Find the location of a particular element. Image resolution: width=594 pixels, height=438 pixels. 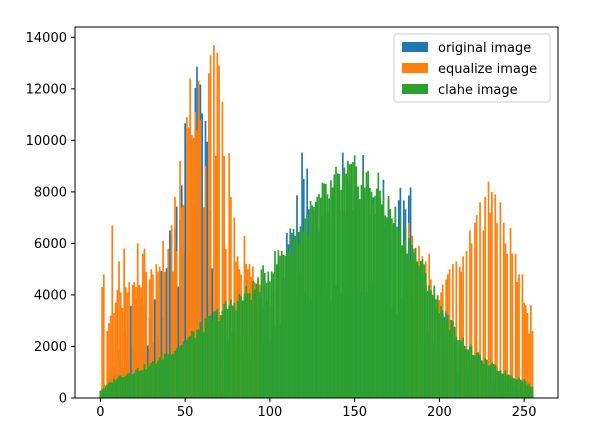

y-tick-label: 4000 is located at coordinates (50, 295).